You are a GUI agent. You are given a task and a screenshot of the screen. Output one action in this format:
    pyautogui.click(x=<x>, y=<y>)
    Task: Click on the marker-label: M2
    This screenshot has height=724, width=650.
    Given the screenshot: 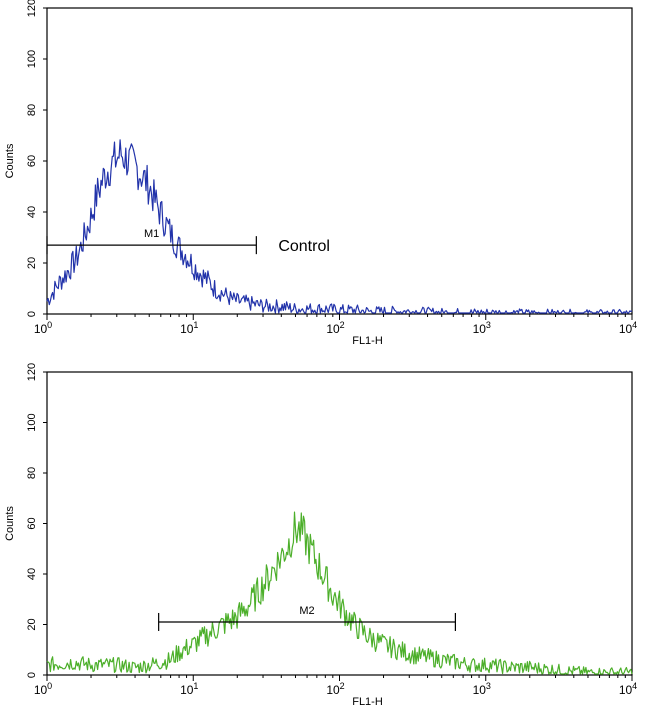 What is the action you would take?
    pyautogui.click(x=306, y=611)
    